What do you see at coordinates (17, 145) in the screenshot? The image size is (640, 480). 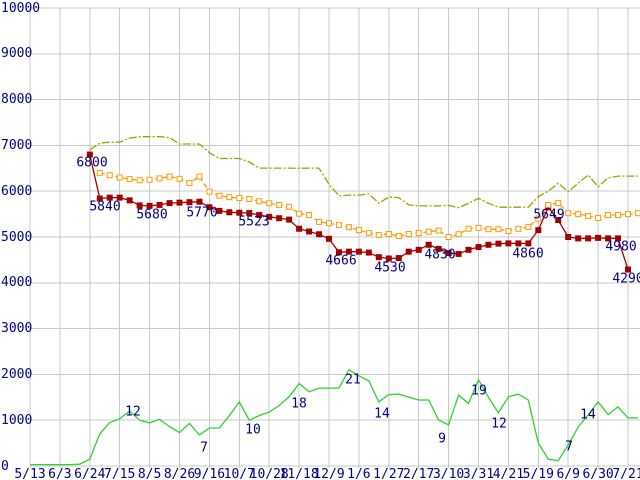 I see `y-tick-label: 7000` at bounding box center [17, 145].